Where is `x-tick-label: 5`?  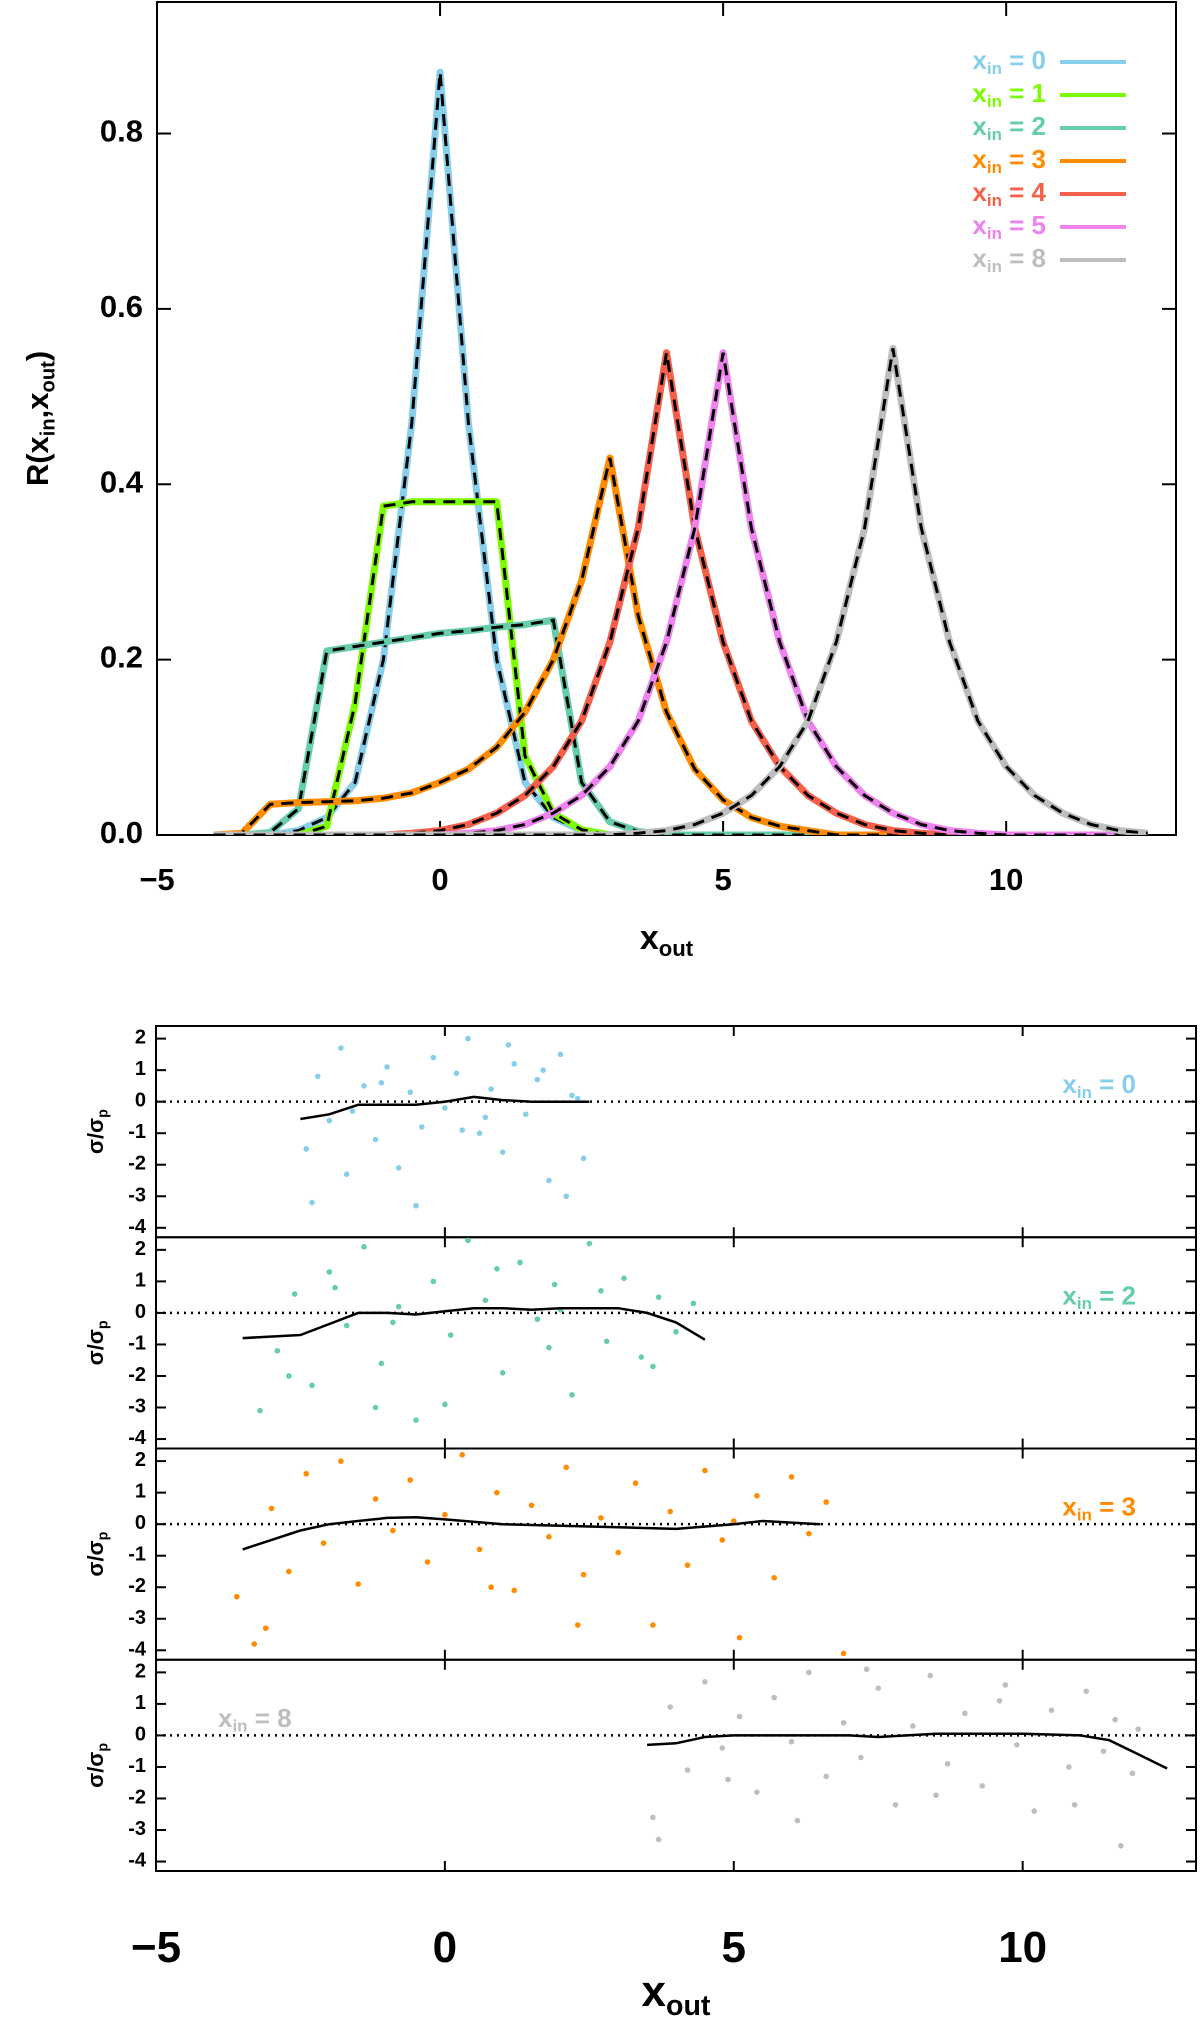 x-tick-label: 5 is located at coordinates (734, 1947).